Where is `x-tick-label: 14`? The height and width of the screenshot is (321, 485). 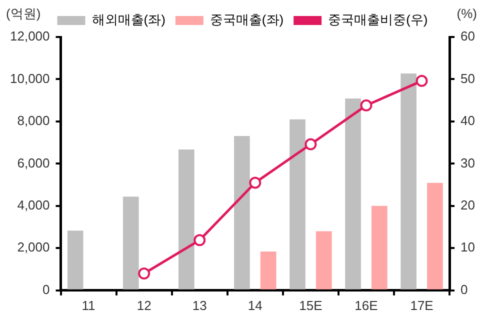 x-tick-label: 14 is located at coordinates (255, 305).